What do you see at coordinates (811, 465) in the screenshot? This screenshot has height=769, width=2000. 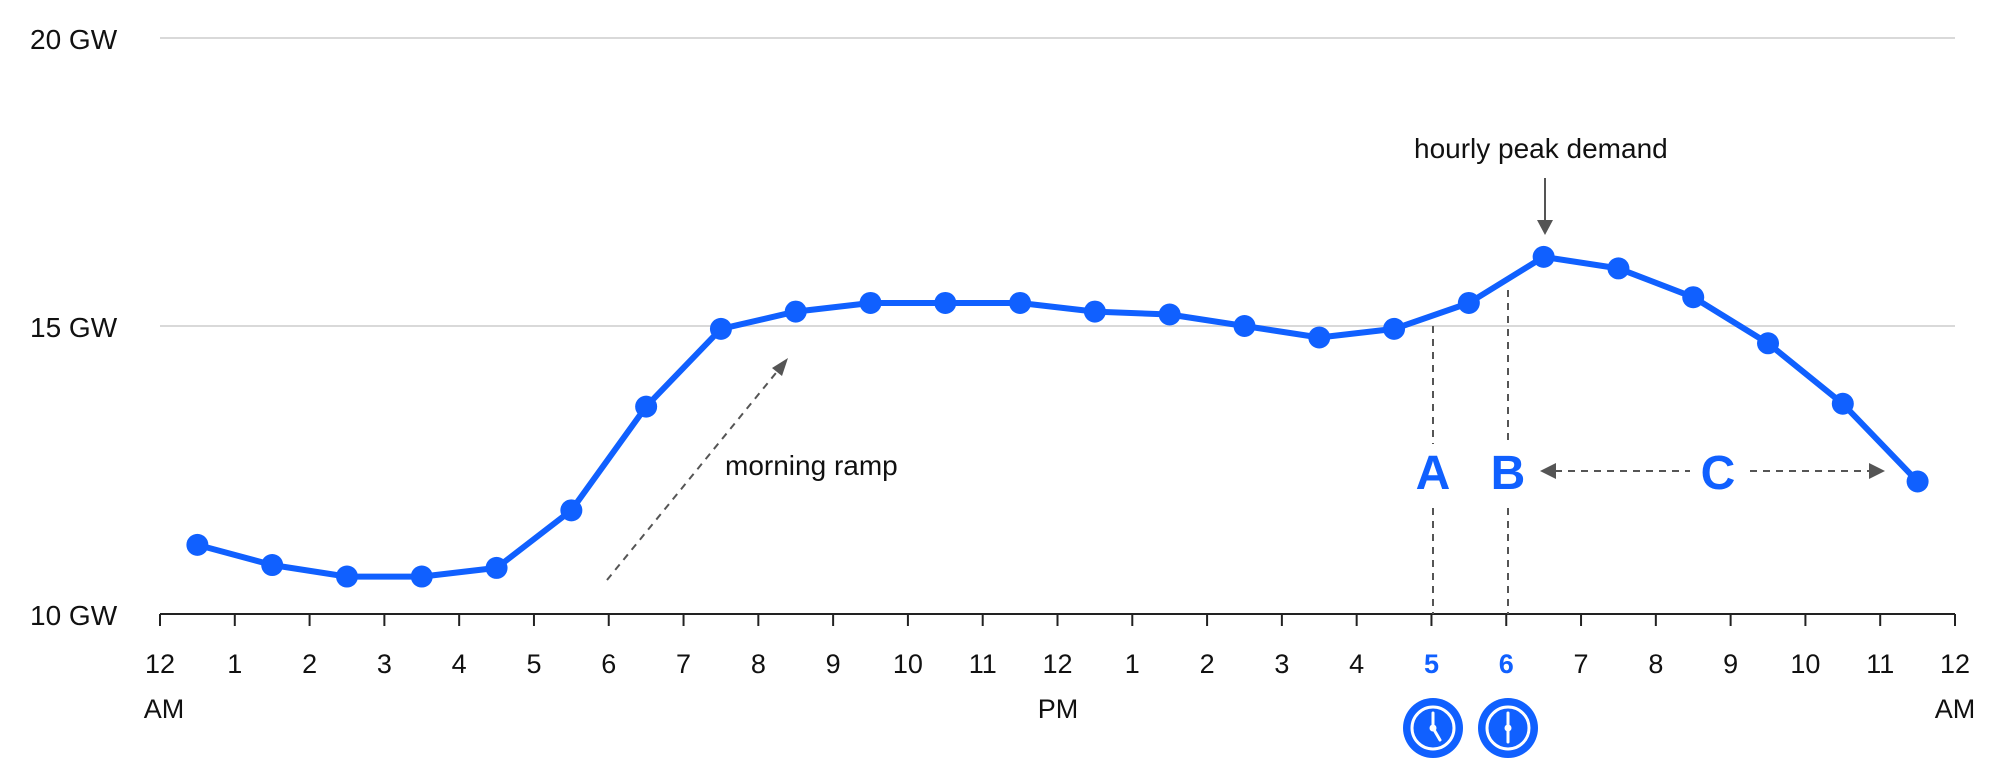 I see `ramp-label: morning ramp` at bounding box center [811, 465].